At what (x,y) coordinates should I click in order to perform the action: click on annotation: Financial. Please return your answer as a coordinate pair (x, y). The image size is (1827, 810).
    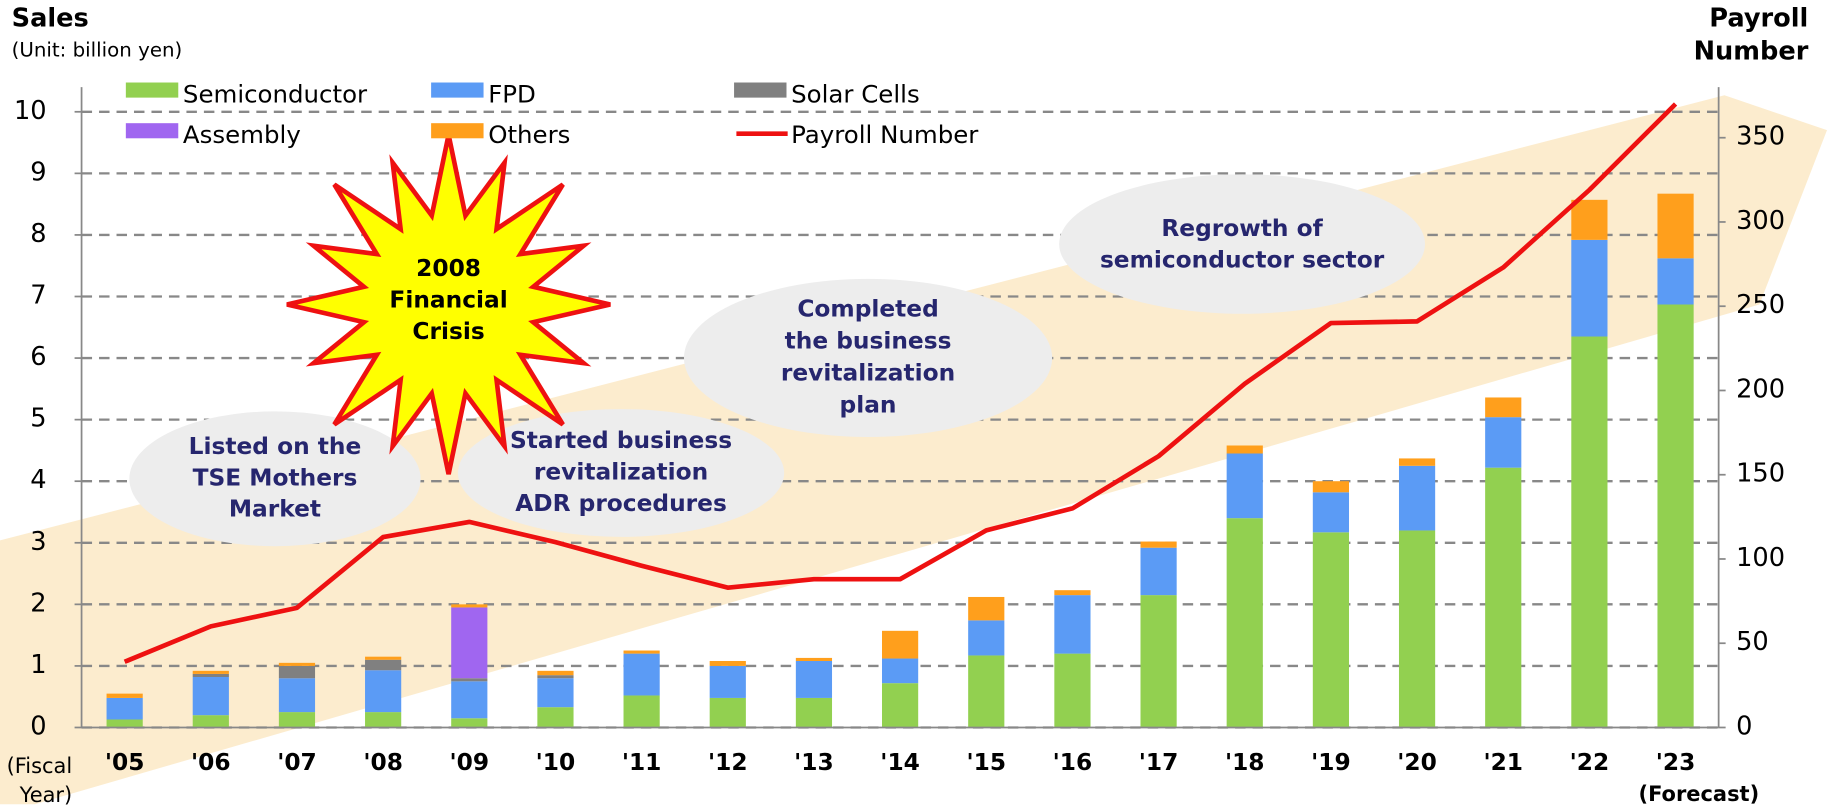
    Looking at the image, I should click on (448, 300).